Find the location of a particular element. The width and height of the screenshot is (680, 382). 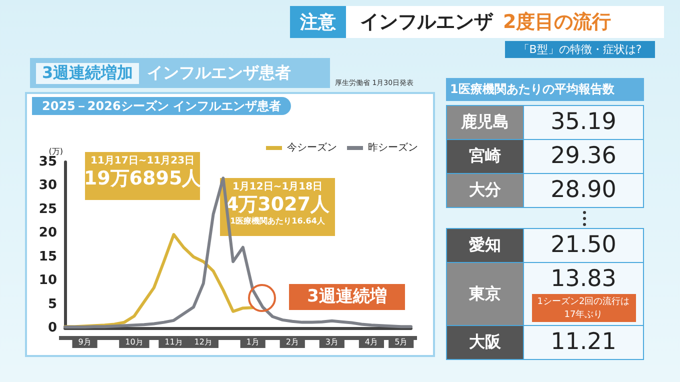

text: 28.90 is located at coordinates (583, 190).